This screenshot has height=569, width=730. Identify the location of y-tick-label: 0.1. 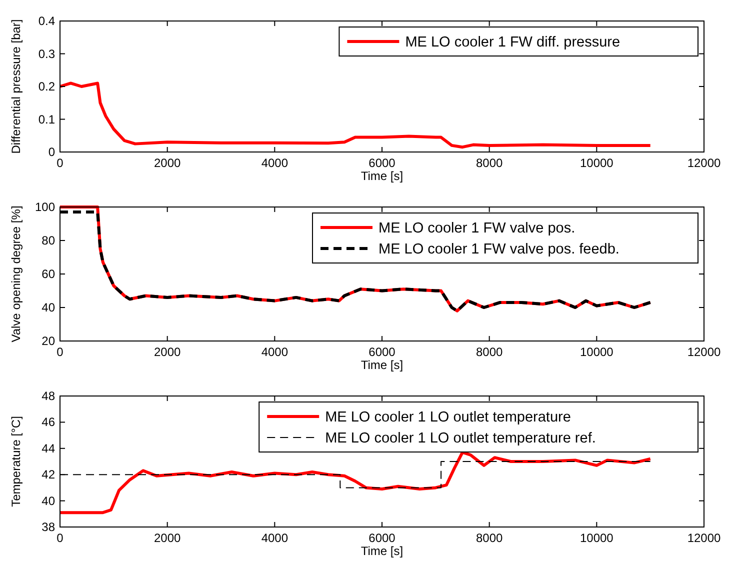
(47, 119).